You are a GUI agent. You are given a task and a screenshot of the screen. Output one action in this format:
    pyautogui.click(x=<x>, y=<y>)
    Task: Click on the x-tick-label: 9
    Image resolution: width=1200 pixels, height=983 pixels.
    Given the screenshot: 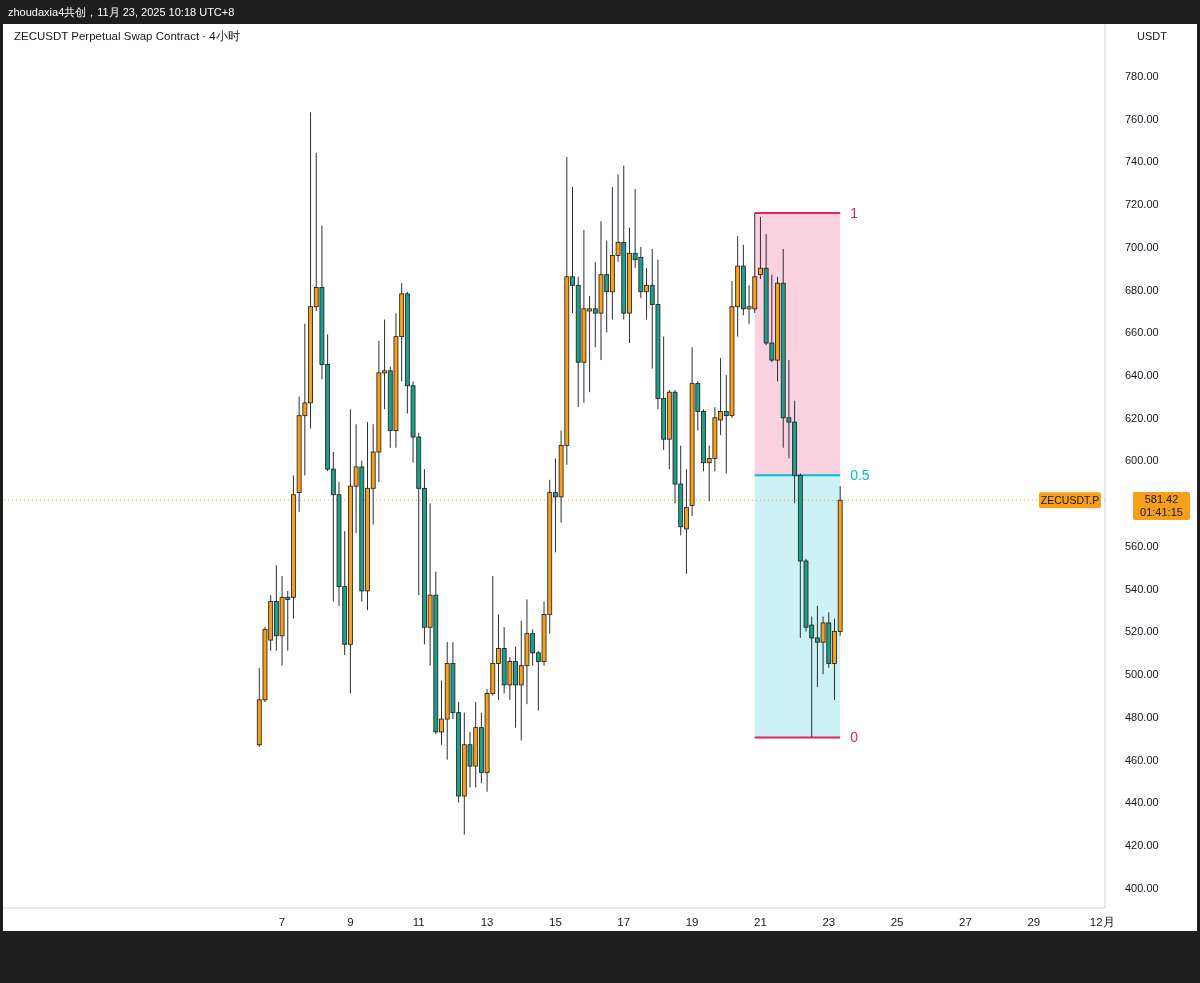 What is the action you would take?
    pyautogui.click(x=350, y=922)
    